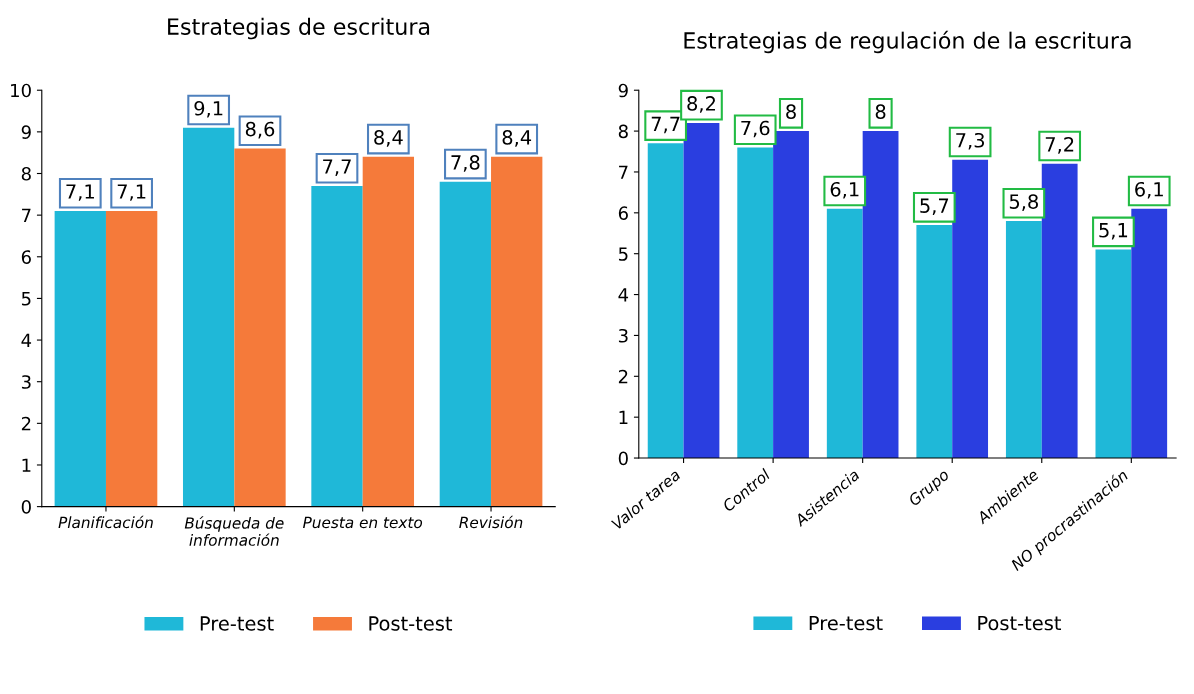 This screenshot has height=694, width=1194. I want to click on x-tick-label: Revisión, so click(491, 522).